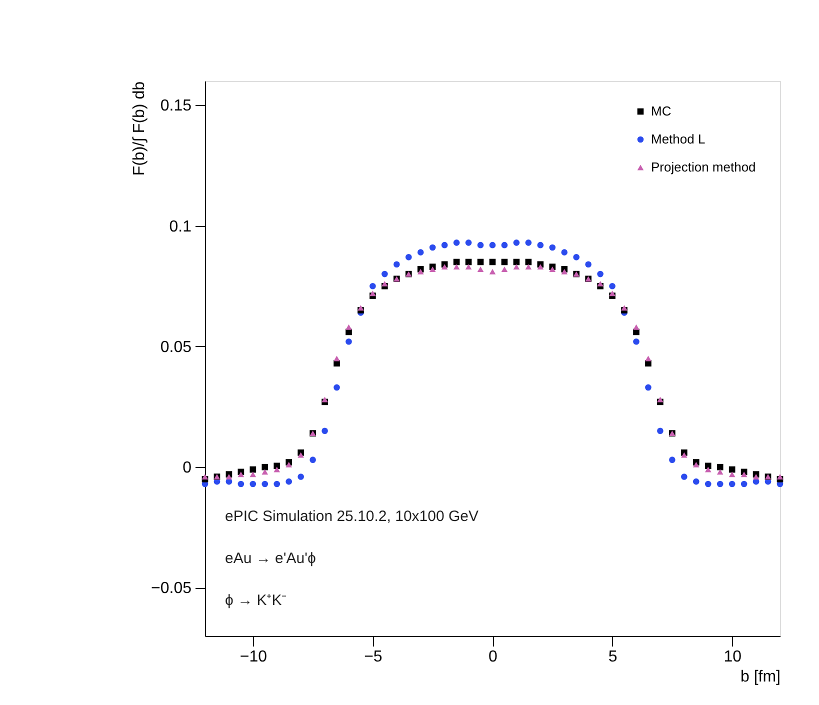 This screenshot has height=705, width=819. Describe the element at coordinates (733, 657) in the screenshot. I see `x-tick-label: 10` at that location.